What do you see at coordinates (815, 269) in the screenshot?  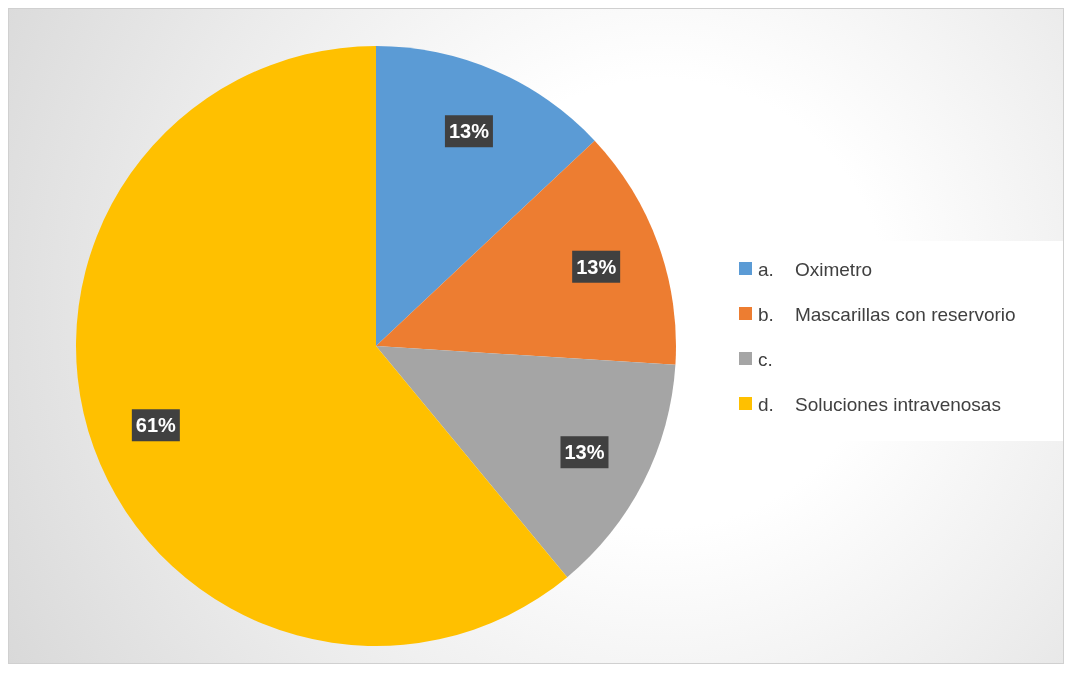 I see `legend-label: a. Oximetro` at bounding box center [815, 269].